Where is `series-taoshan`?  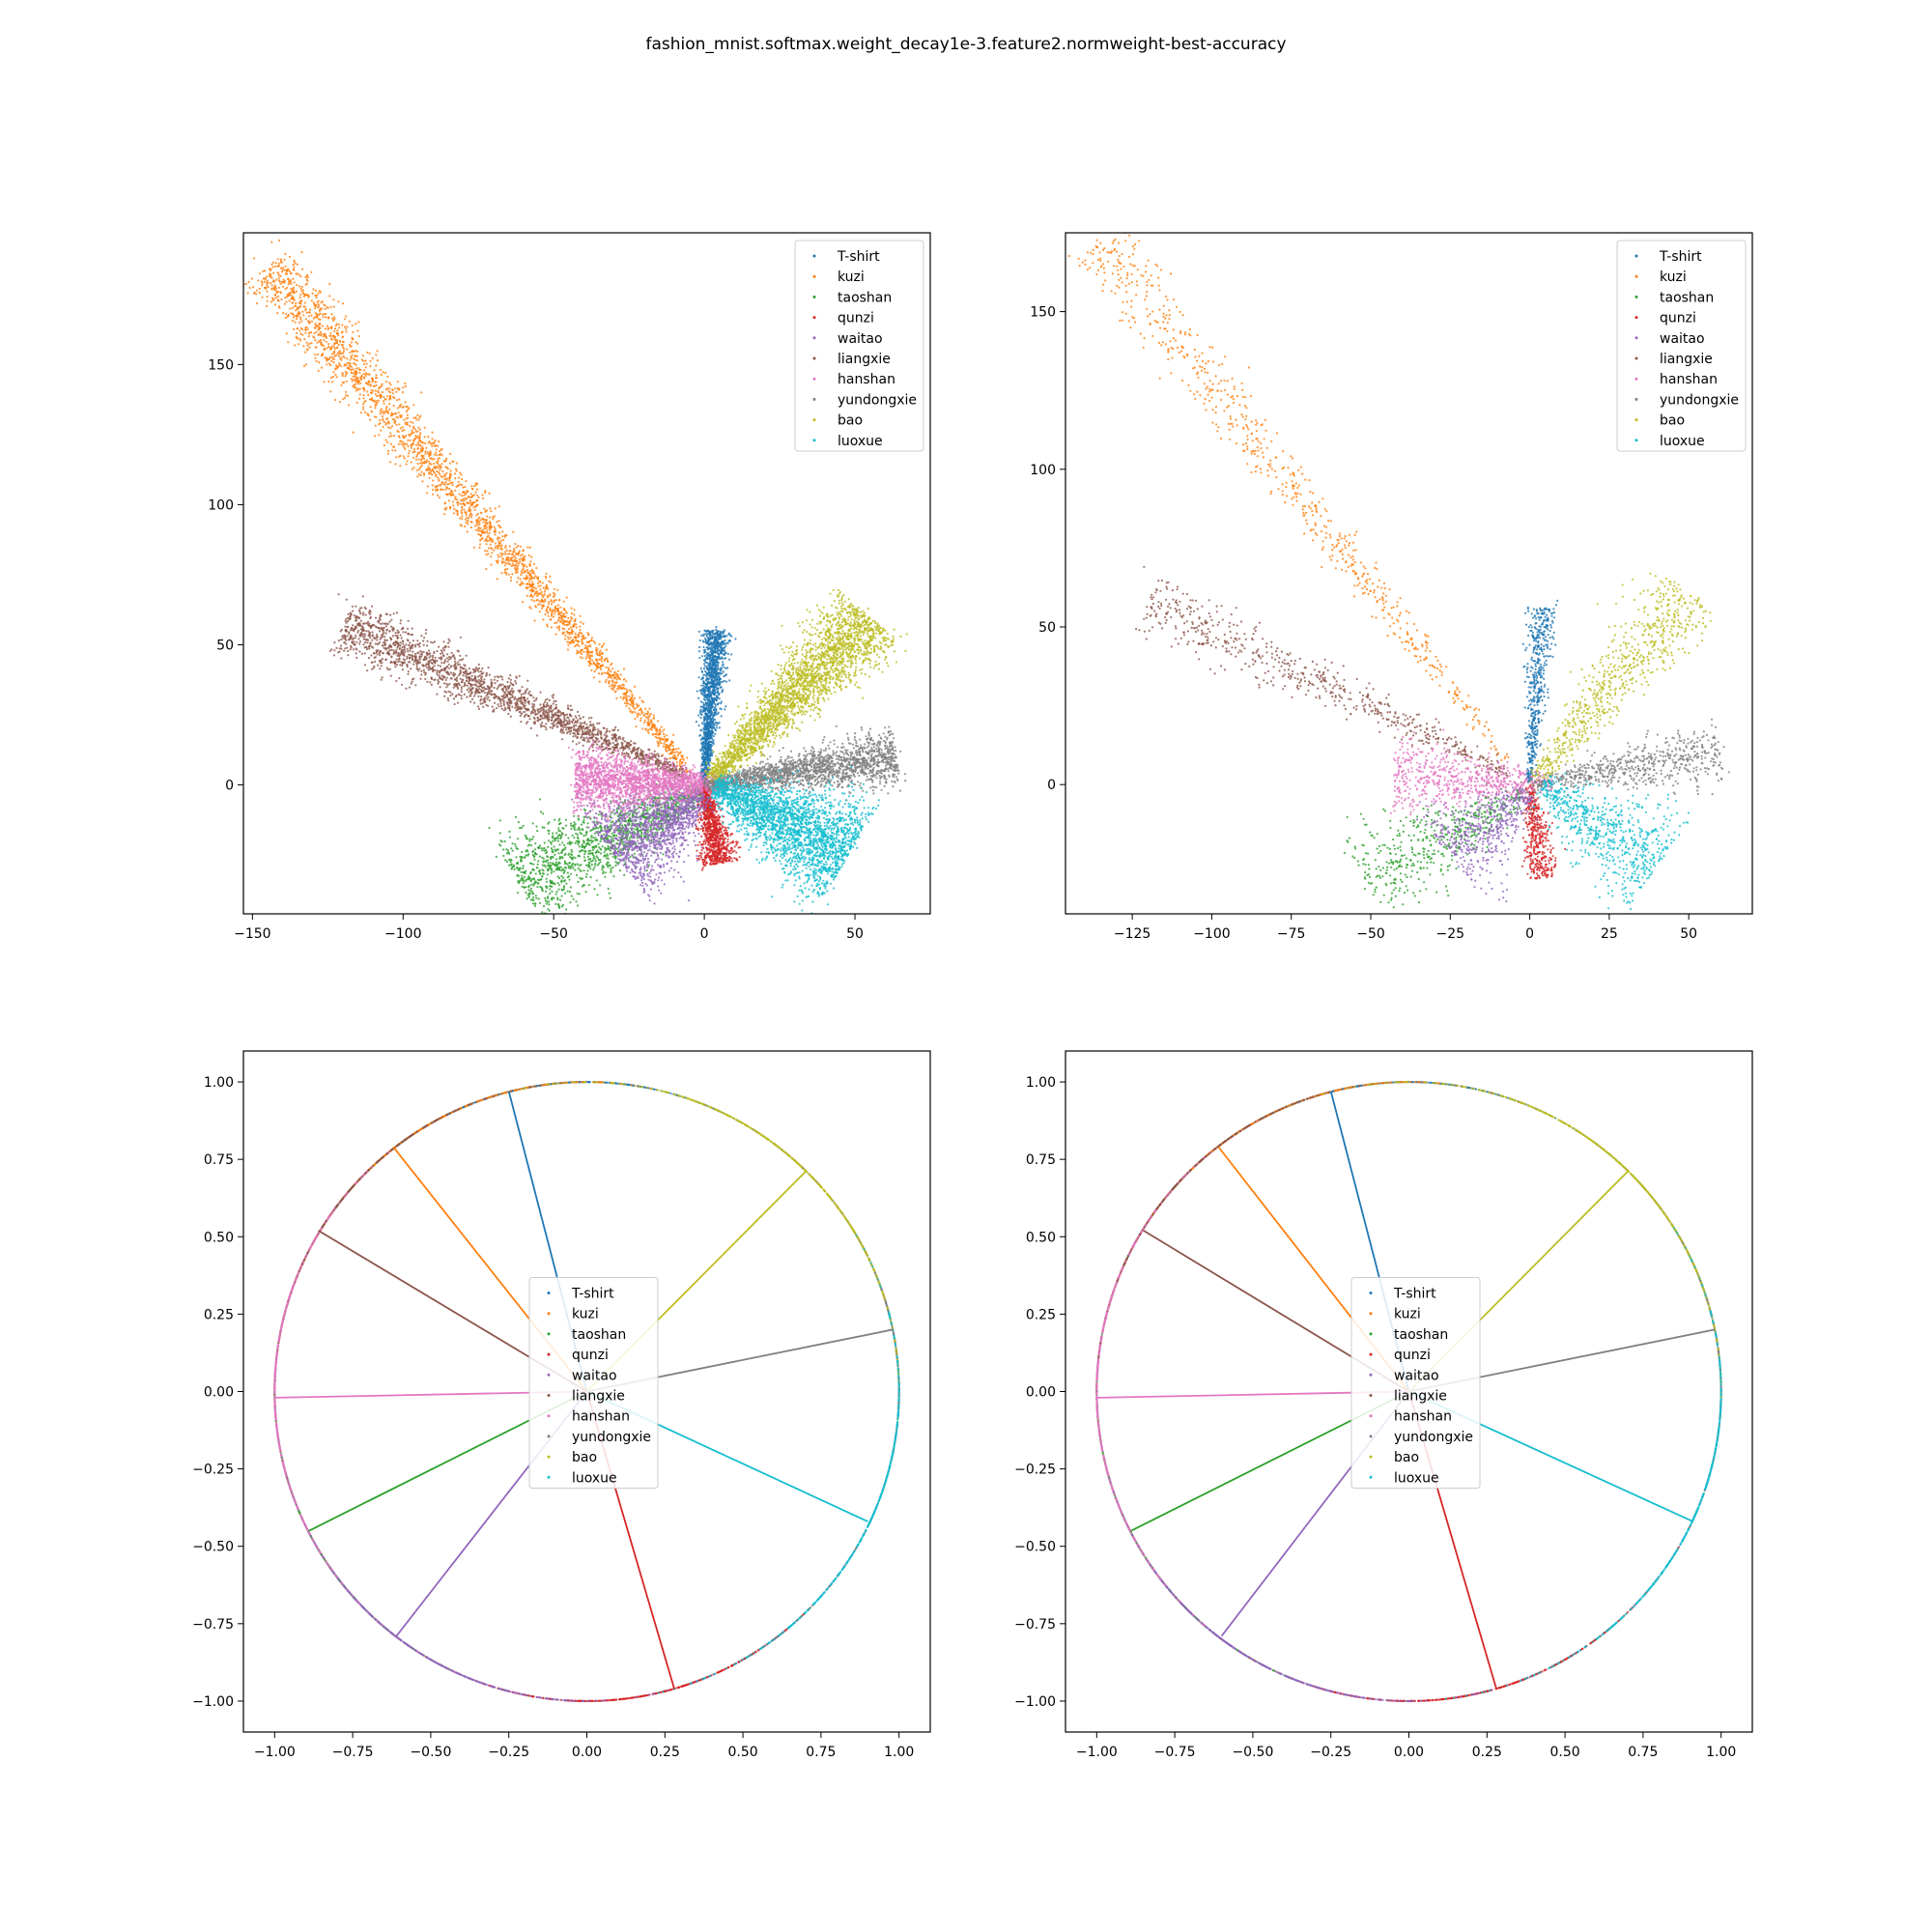
series-taoshan is located at coordinates (599, 851).